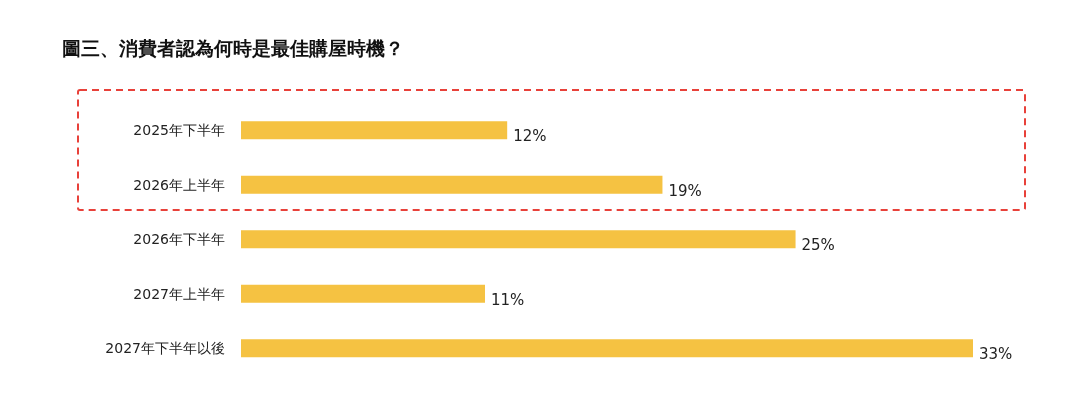 The height and width of the screenshot is (411, 1080). I want to click on y-tick-label: 2027年下半年以後, so click(165, 348).